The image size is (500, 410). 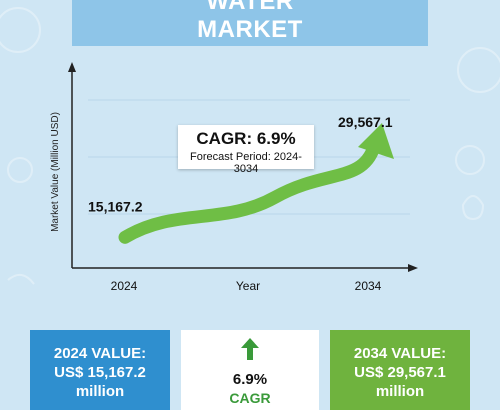 I want to click on cagr-card-label: CAGR, so click(x=250, y=398).